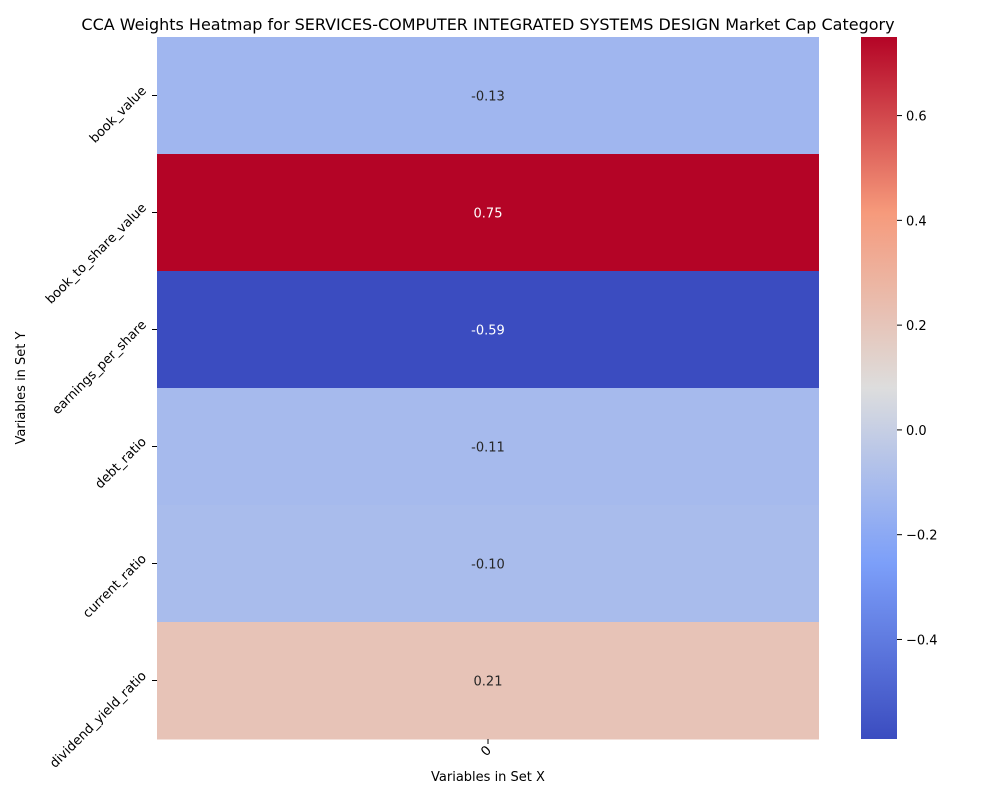 The width and height of the screenshot is (1000, 800). What do you see at coordinates (100, 368) in the screenshot?
I see `y-tick-label: earnings_per_share` at bounding box center [100, 368].